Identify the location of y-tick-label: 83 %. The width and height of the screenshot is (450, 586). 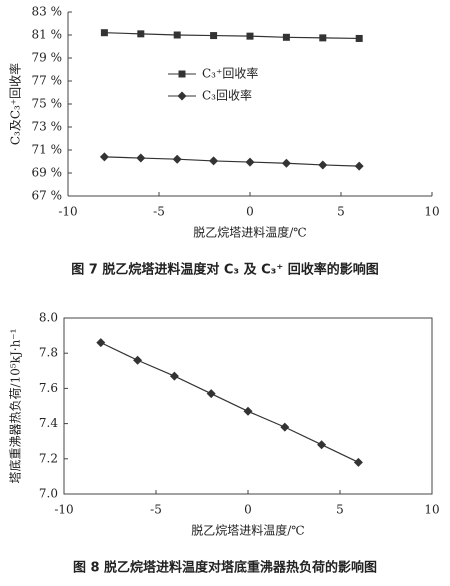
(47, 12).